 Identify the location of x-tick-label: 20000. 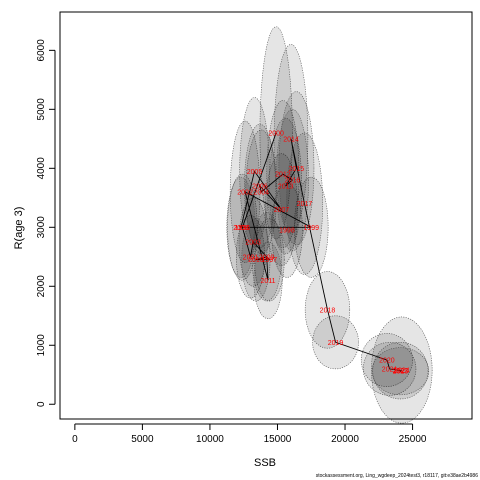
(345, 439).